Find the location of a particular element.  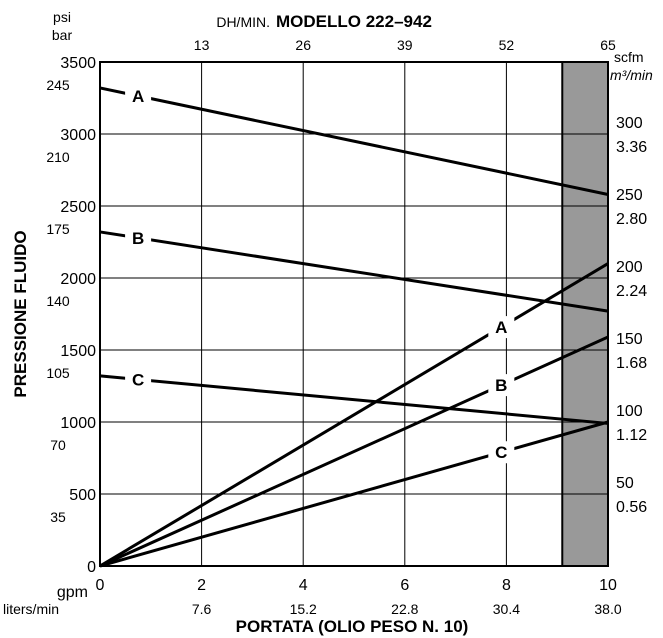

air-series-b-label-bg is located at coordinates (501, 385).